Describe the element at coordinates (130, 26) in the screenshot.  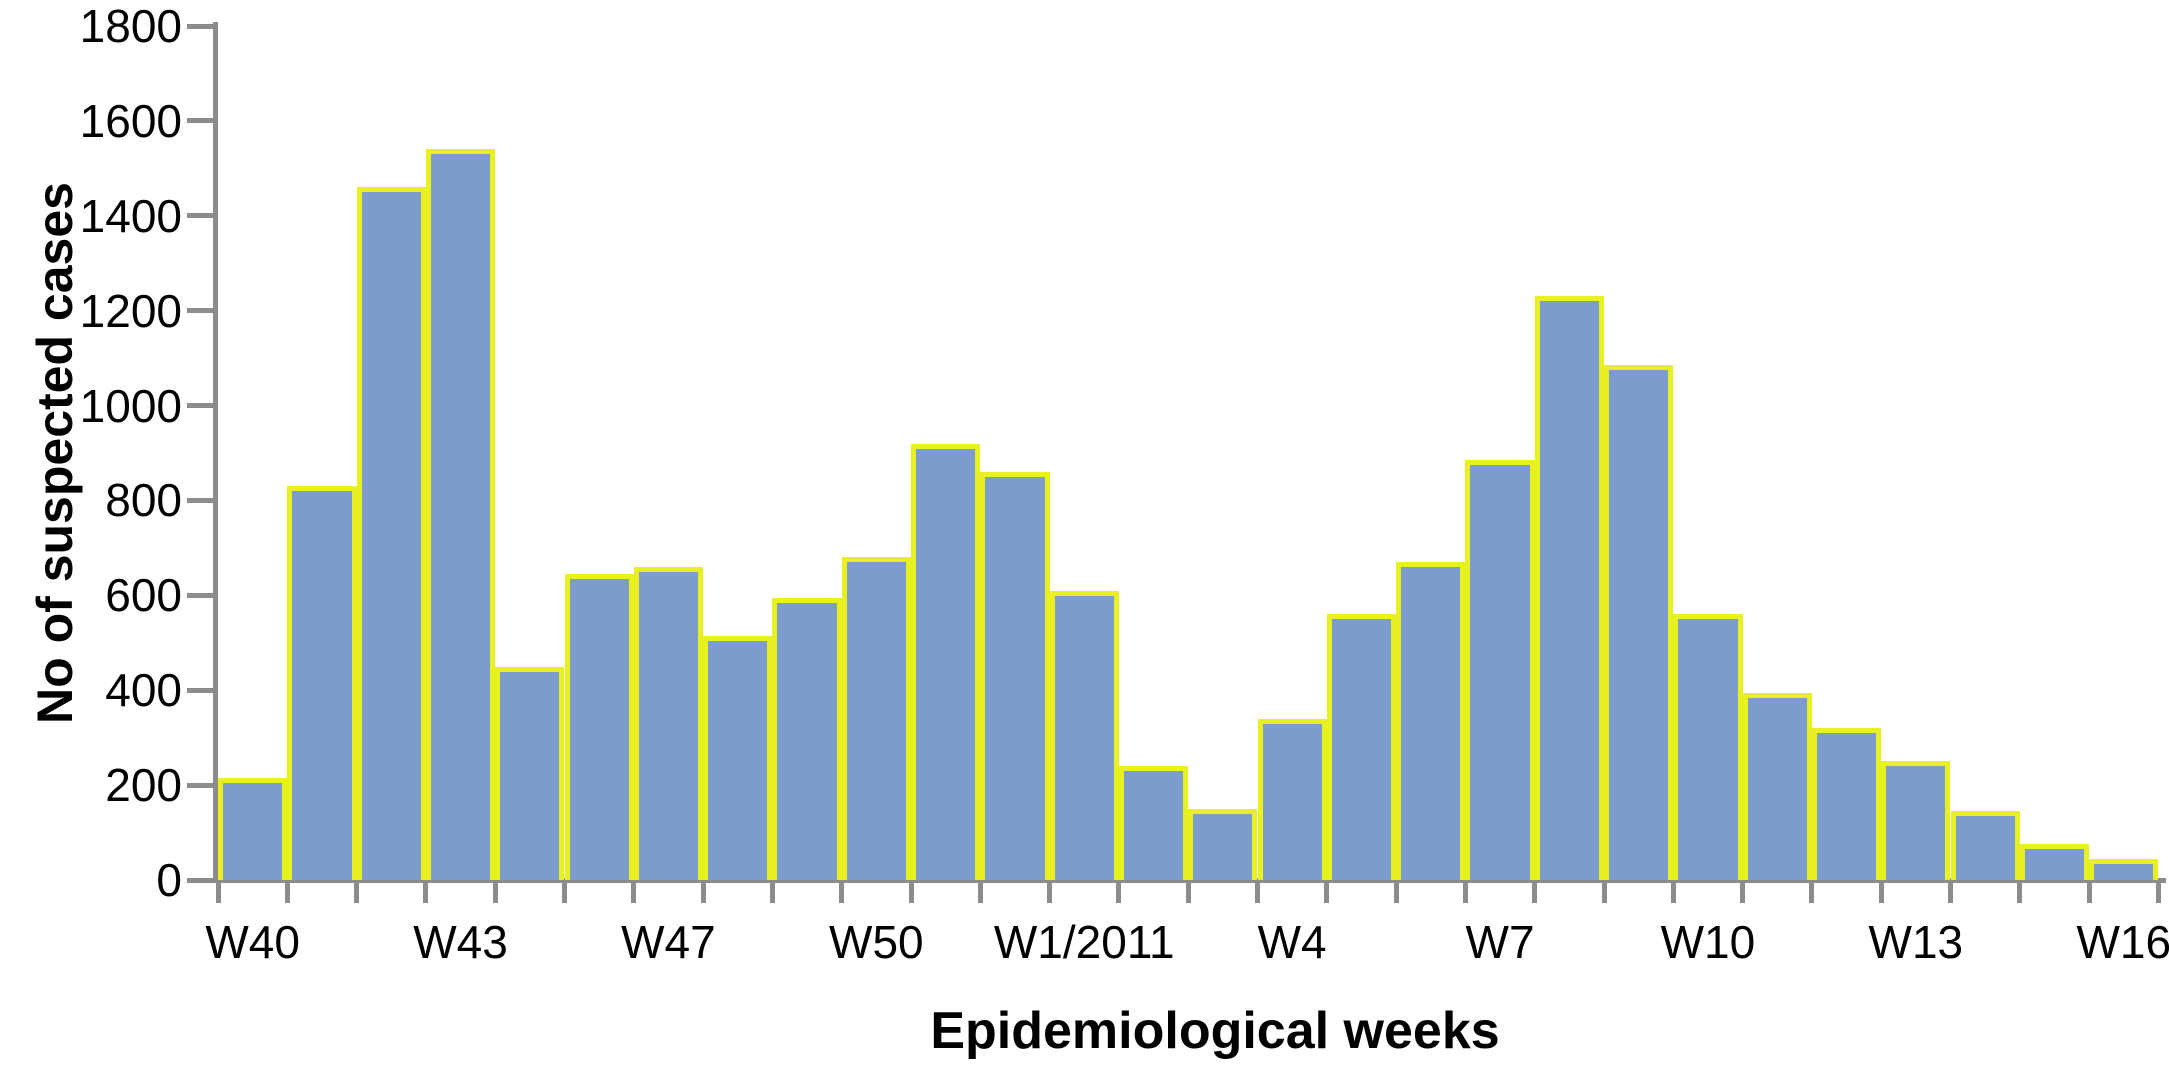
I see `y-tick-label: 1800` at that location.